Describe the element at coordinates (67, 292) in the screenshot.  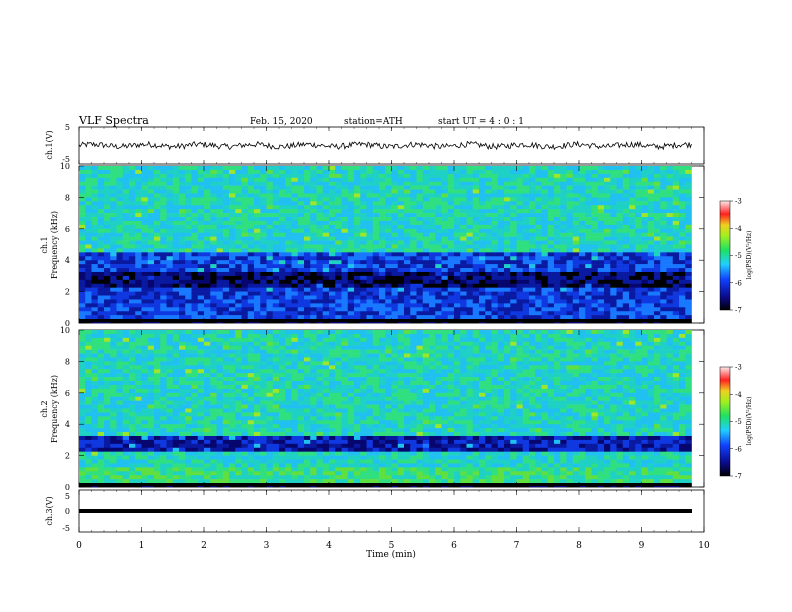
I see `ytick-label: 2` at that location.